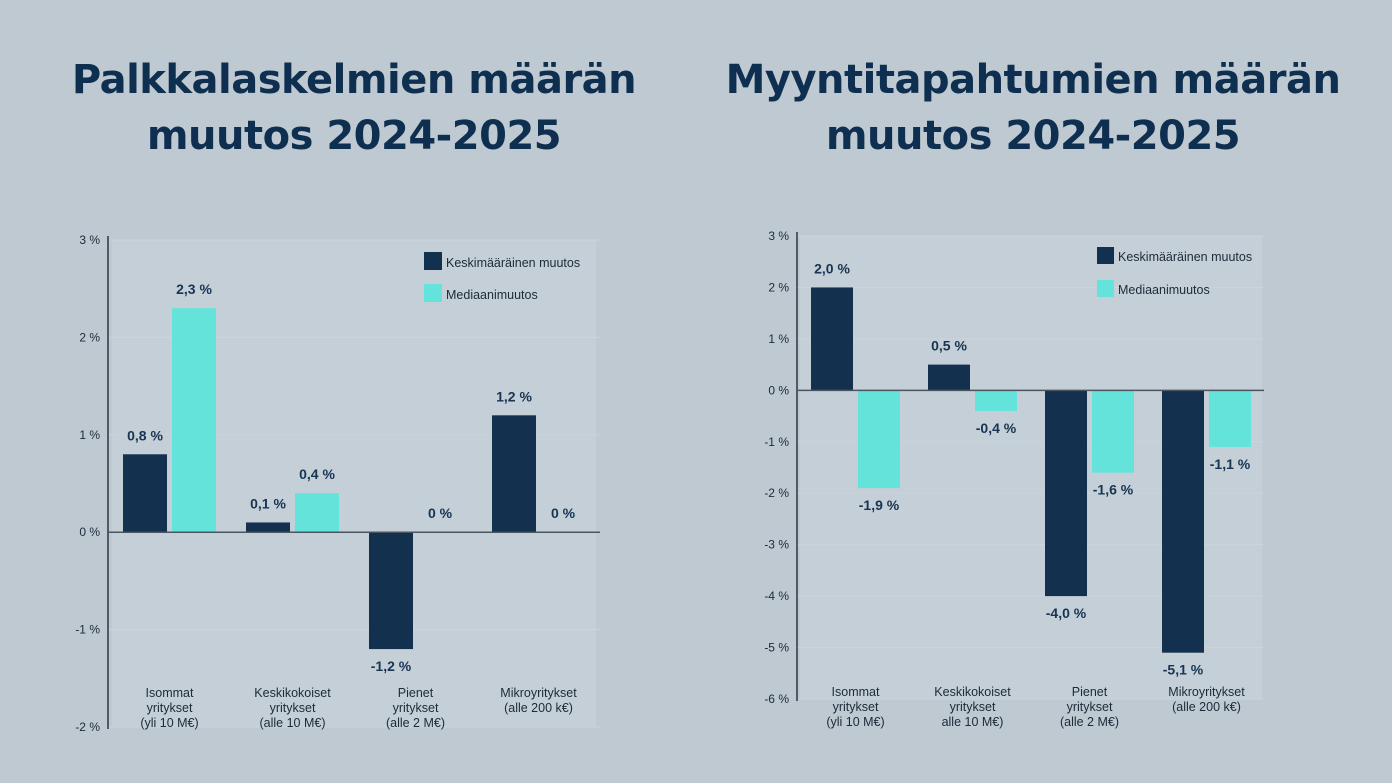 Image resolution: width=1392 pixels, height=783 pixels. What do you see at coordinates (293, 723) in the screenshot?
I see `category-label: (alle 10 M€)` at bounding box center [293, 723].